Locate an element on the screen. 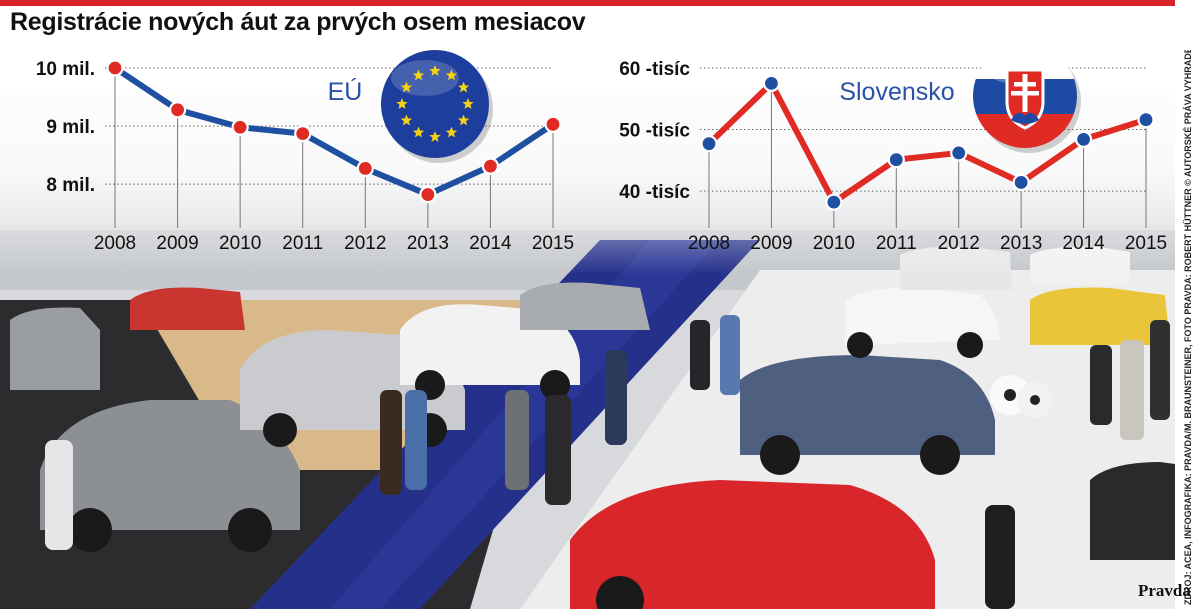 This screenshot has width=1200, height=609. y-tick-label: 60 -tisíc is located at coordinates (654, 69).